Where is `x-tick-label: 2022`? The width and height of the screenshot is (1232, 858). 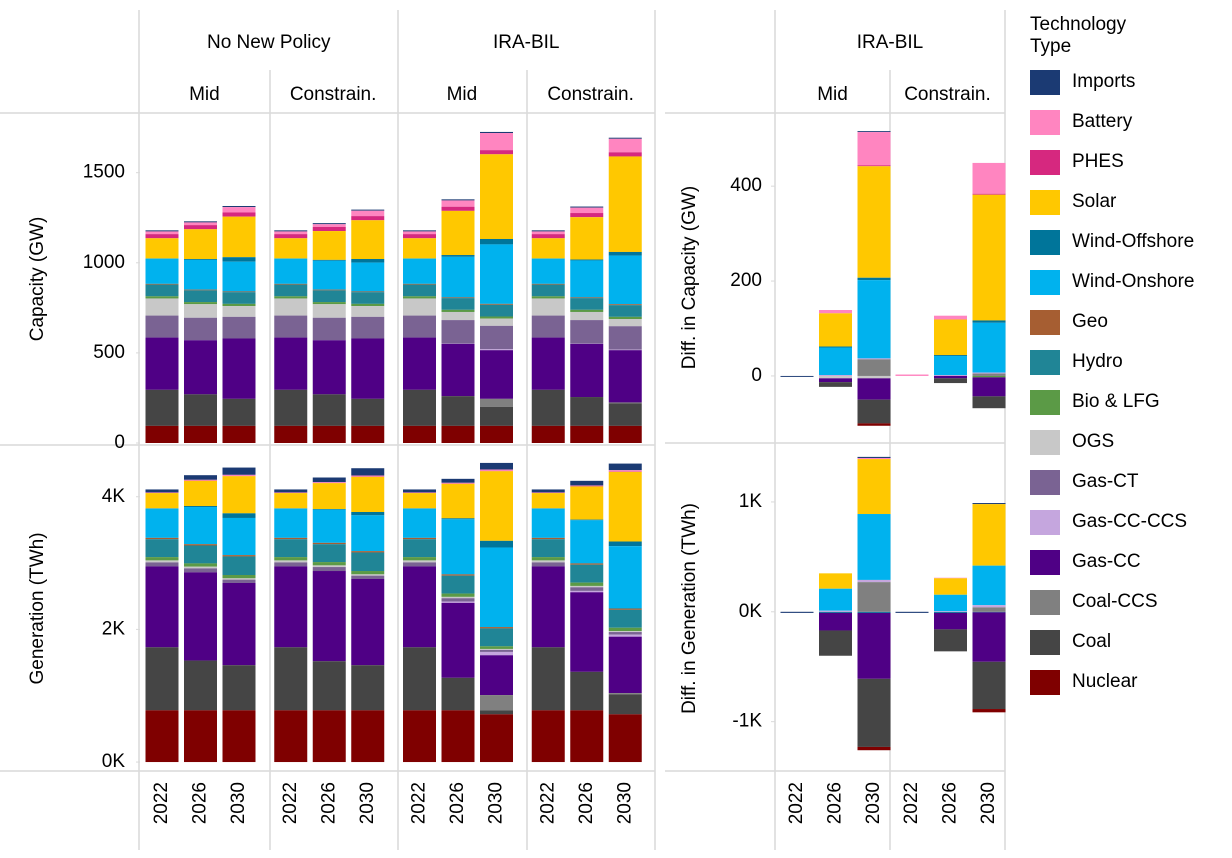 x-tick-label: 2022 is located at coordinates (419, 803).